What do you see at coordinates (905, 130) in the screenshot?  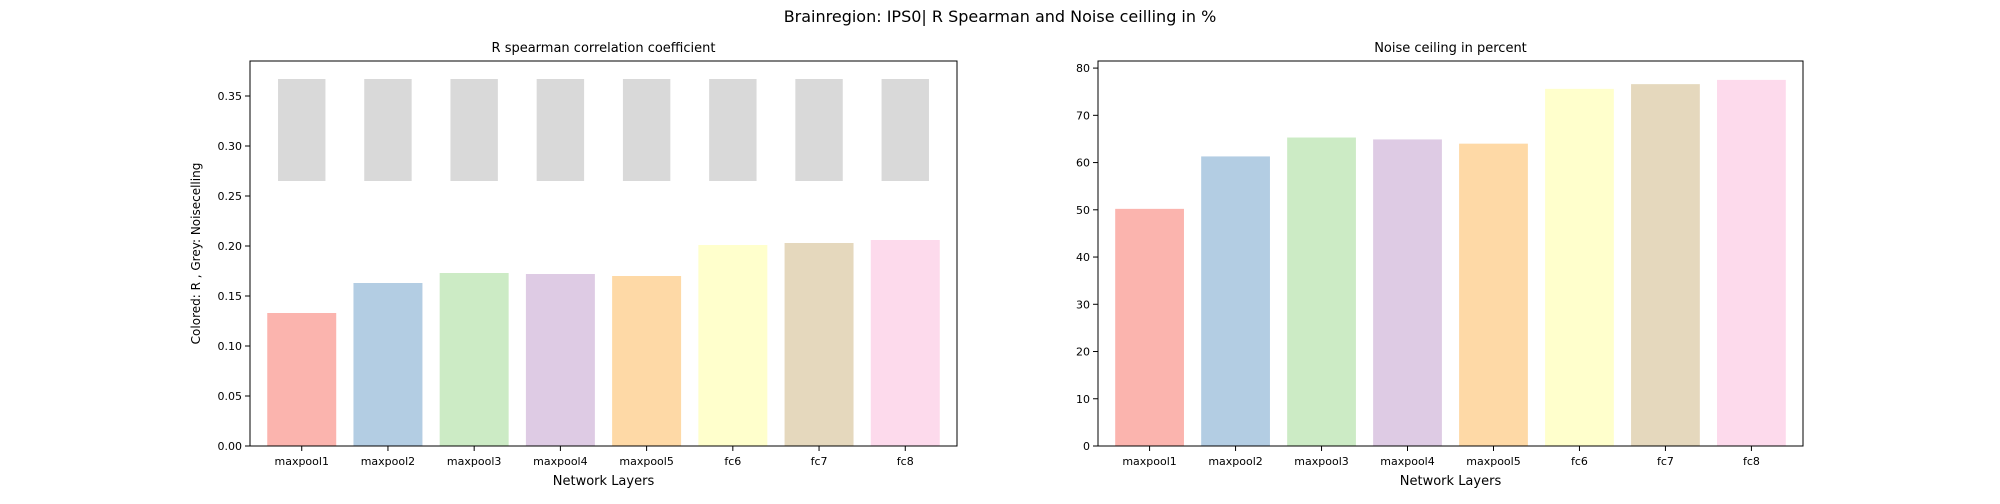 I see `noise-ceiling-bar-fc8` at bounding box center [905, 130].